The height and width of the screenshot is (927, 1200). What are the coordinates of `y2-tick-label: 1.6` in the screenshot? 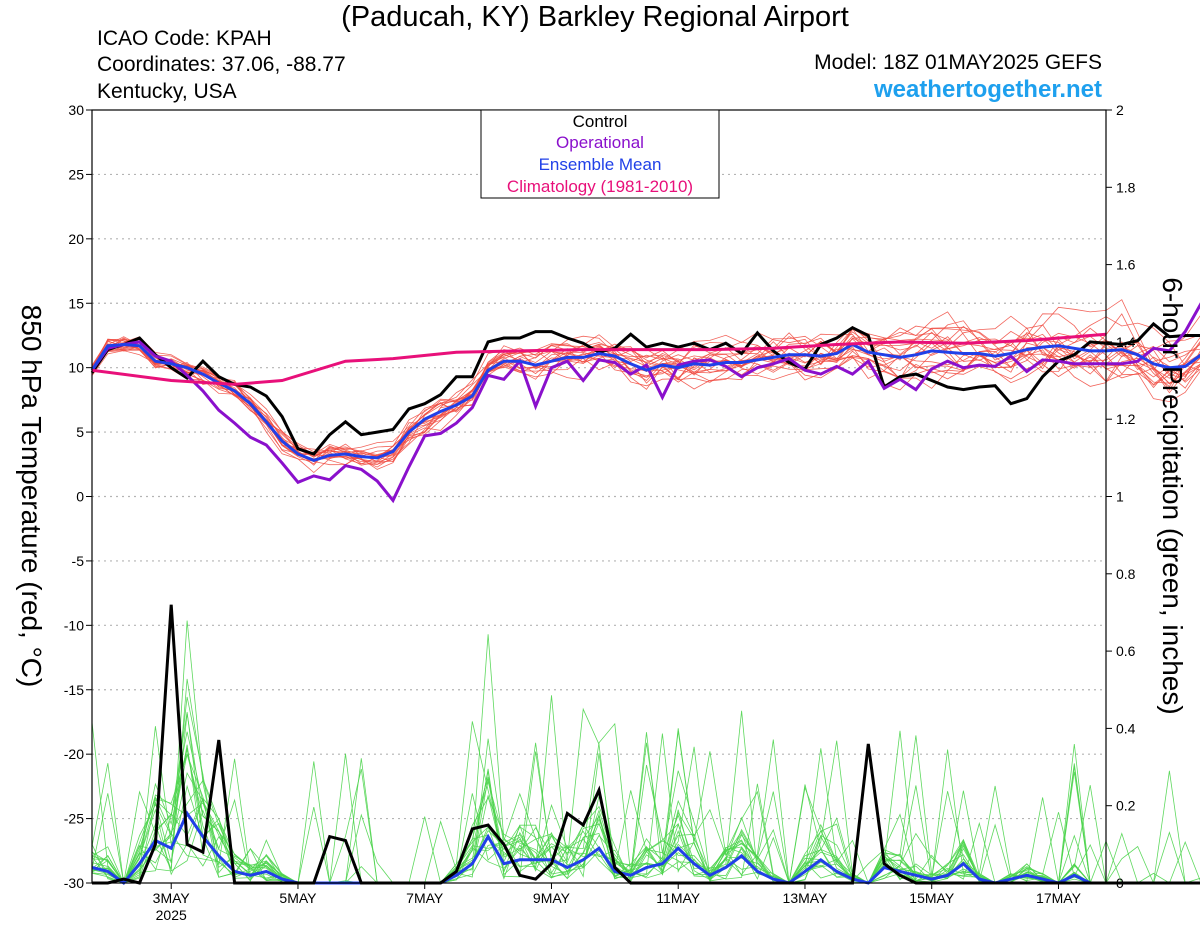 It's located at (1126, 265).